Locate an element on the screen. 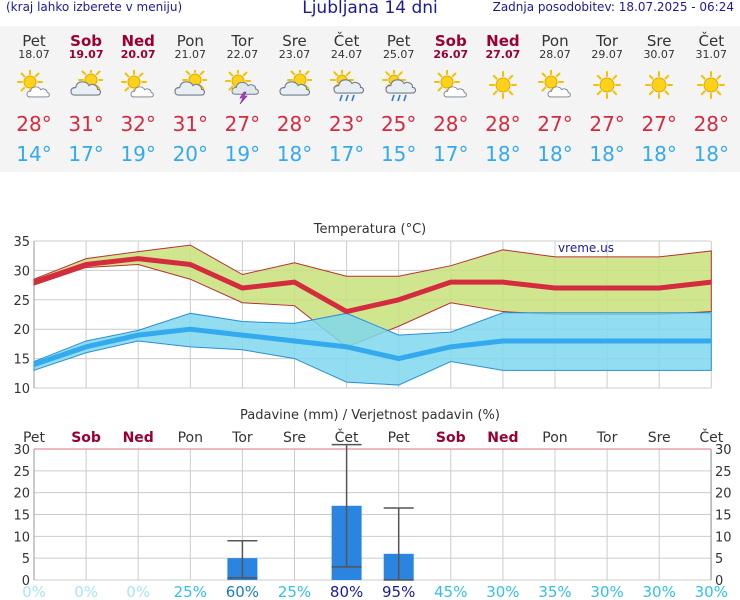 This screenshot has height=600, width=740. temp-max: 32° is located at coordinates (138, 124).